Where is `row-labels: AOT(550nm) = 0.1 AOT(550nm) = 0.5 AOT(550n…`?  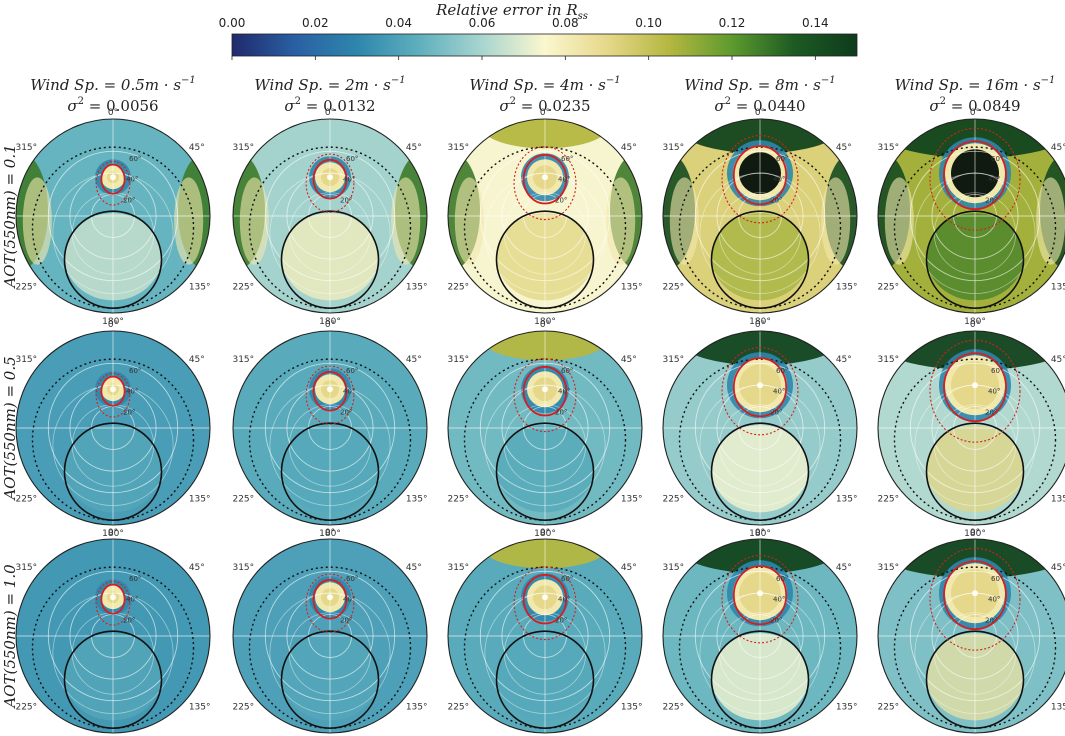 row-labels: AOT(550nm) = 0.1 AOT(550nm) = 0.5 AOT(550n… is located at coordinates (10, 426).